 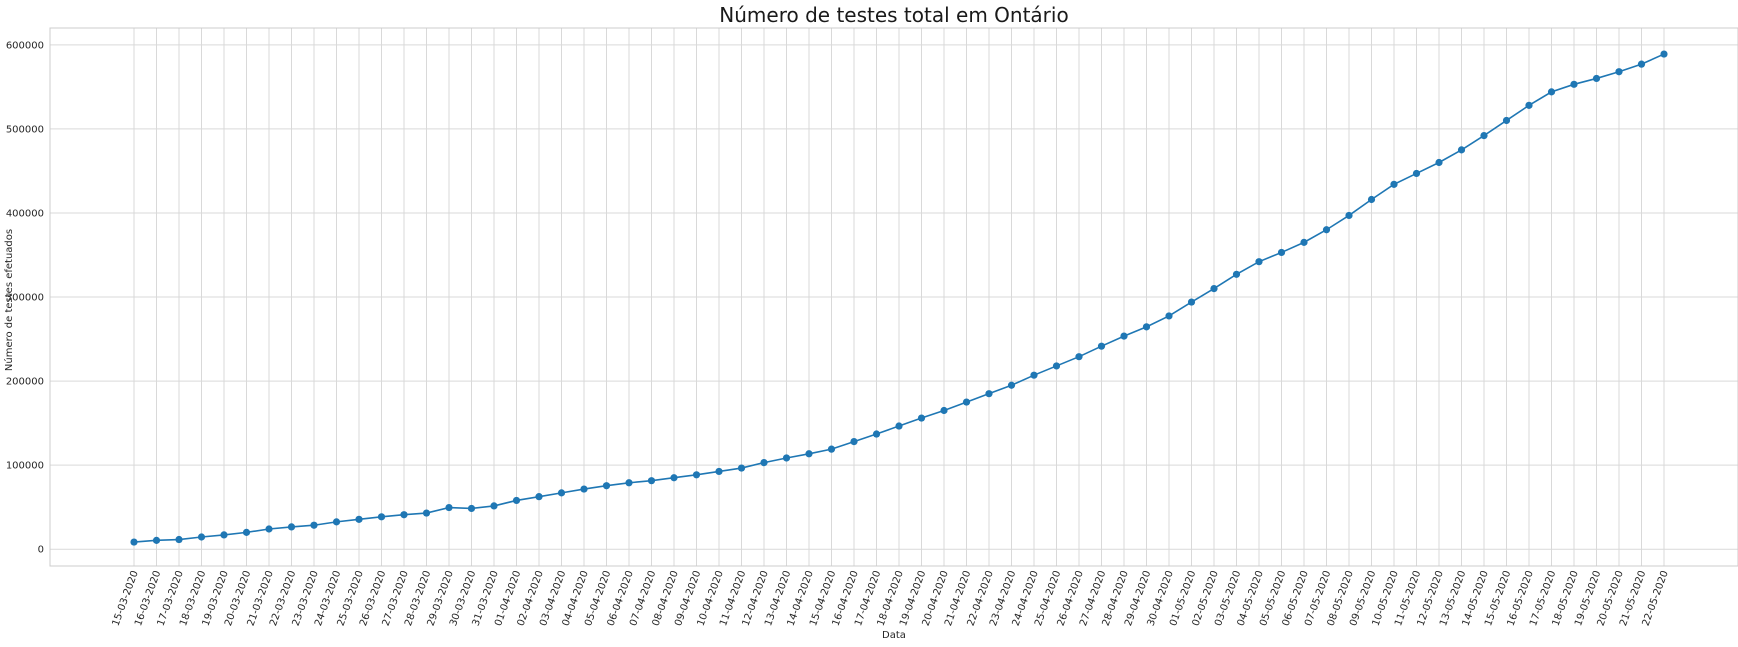 I want to click on y-axis-label: Número de testes efetuados, so click(x=9, y=300).